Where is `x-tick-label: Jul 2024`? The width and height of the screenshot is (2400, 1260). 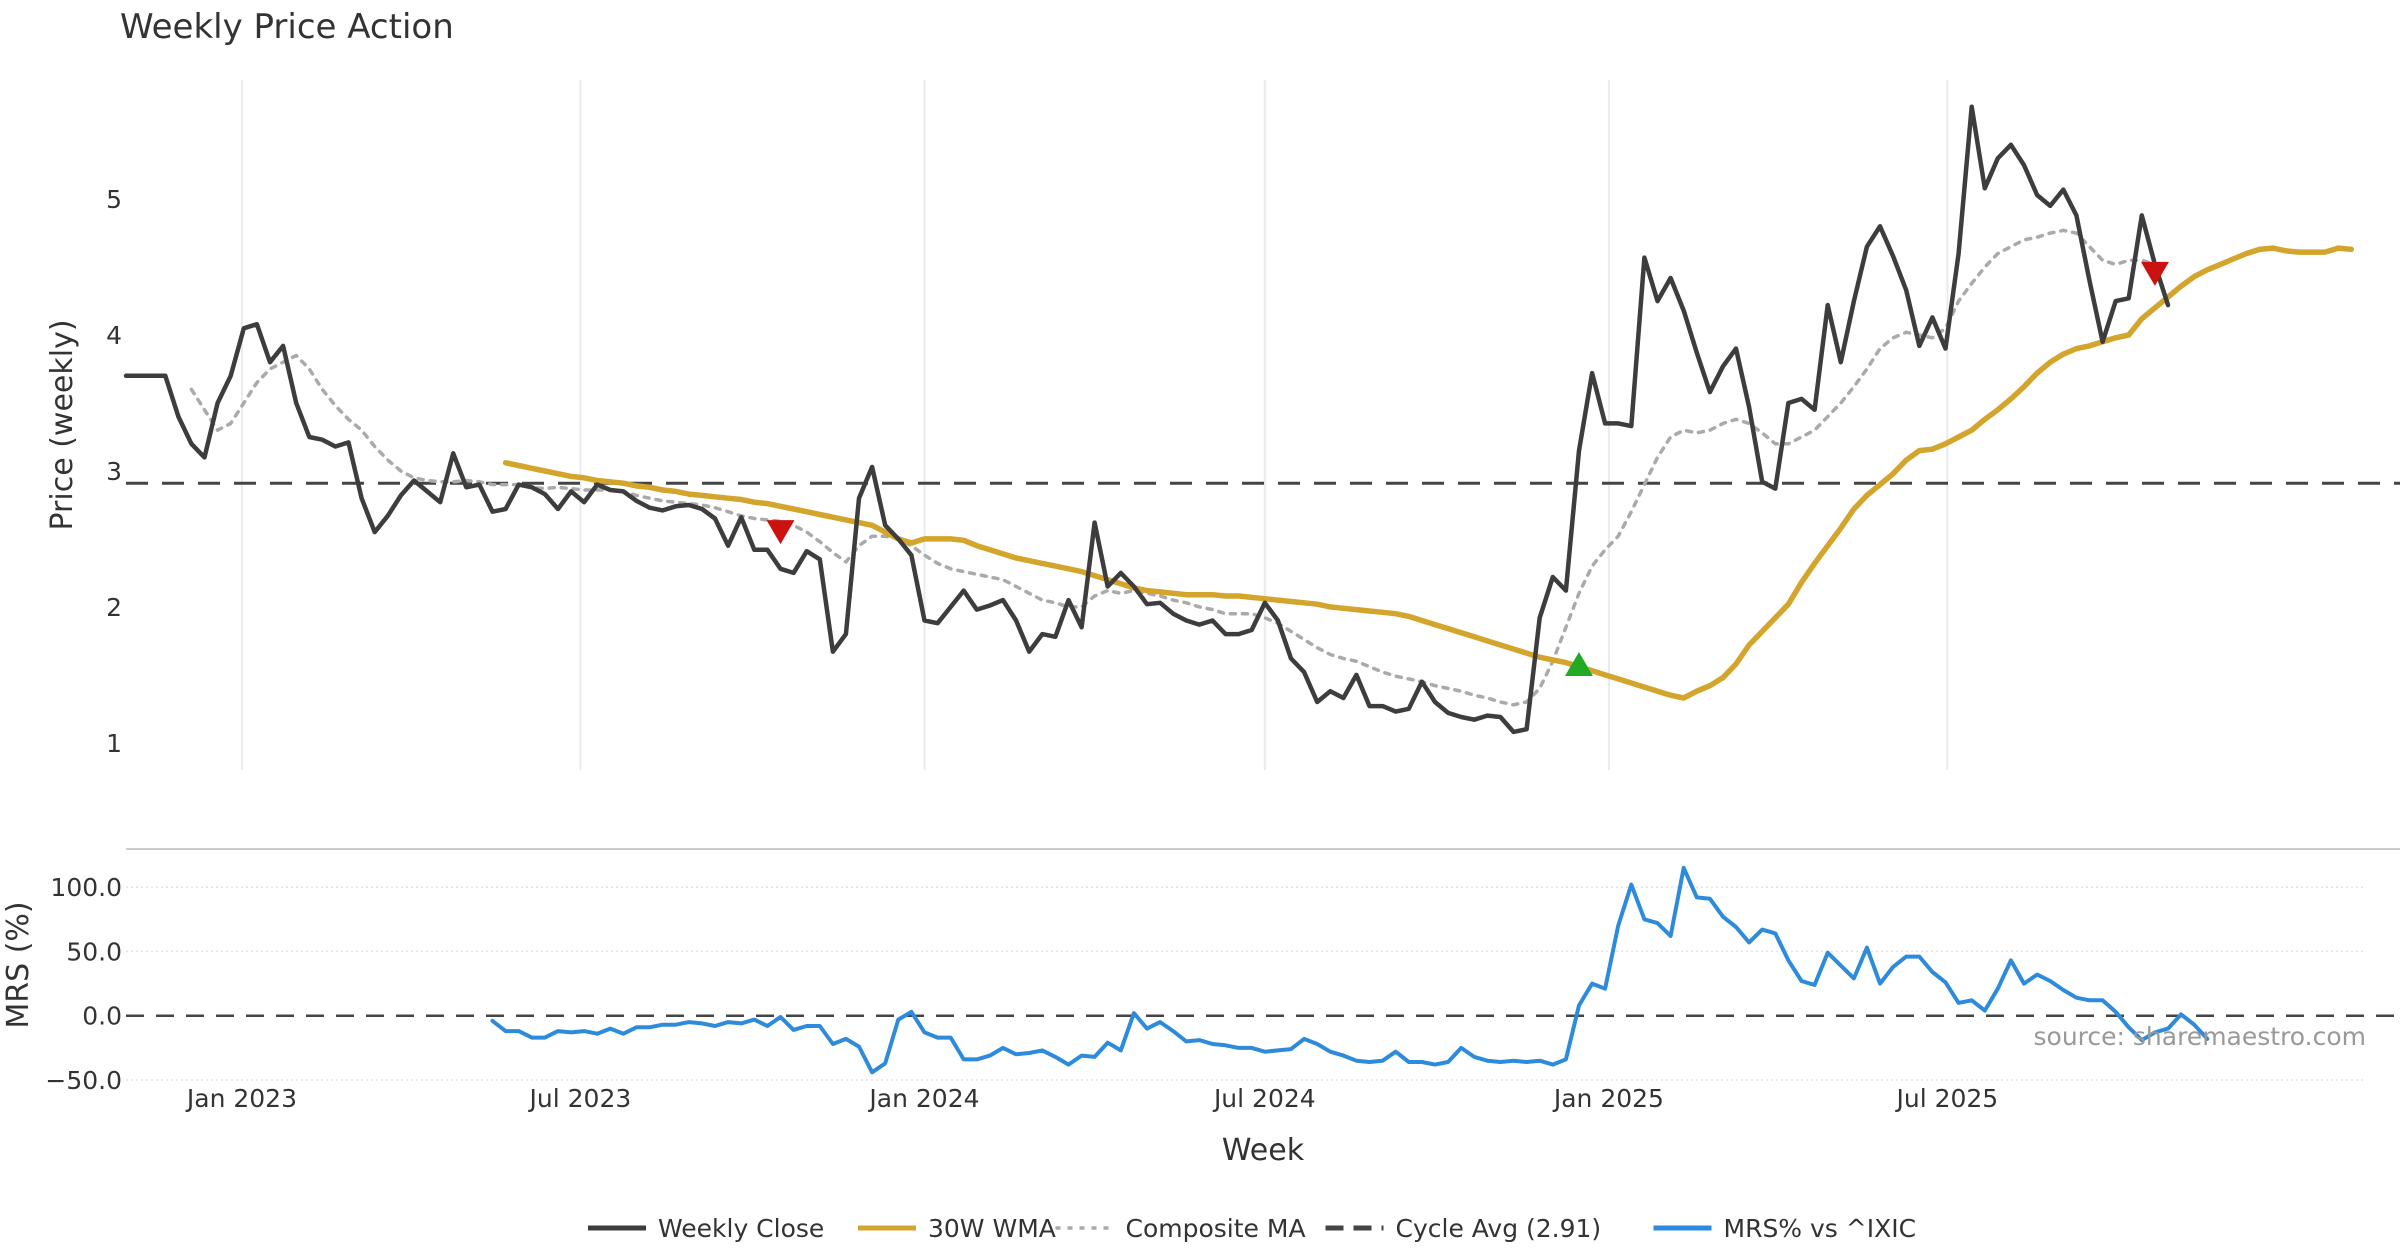 x-tick-label: Jul 2024 is located at coordinates (1264, 1098).